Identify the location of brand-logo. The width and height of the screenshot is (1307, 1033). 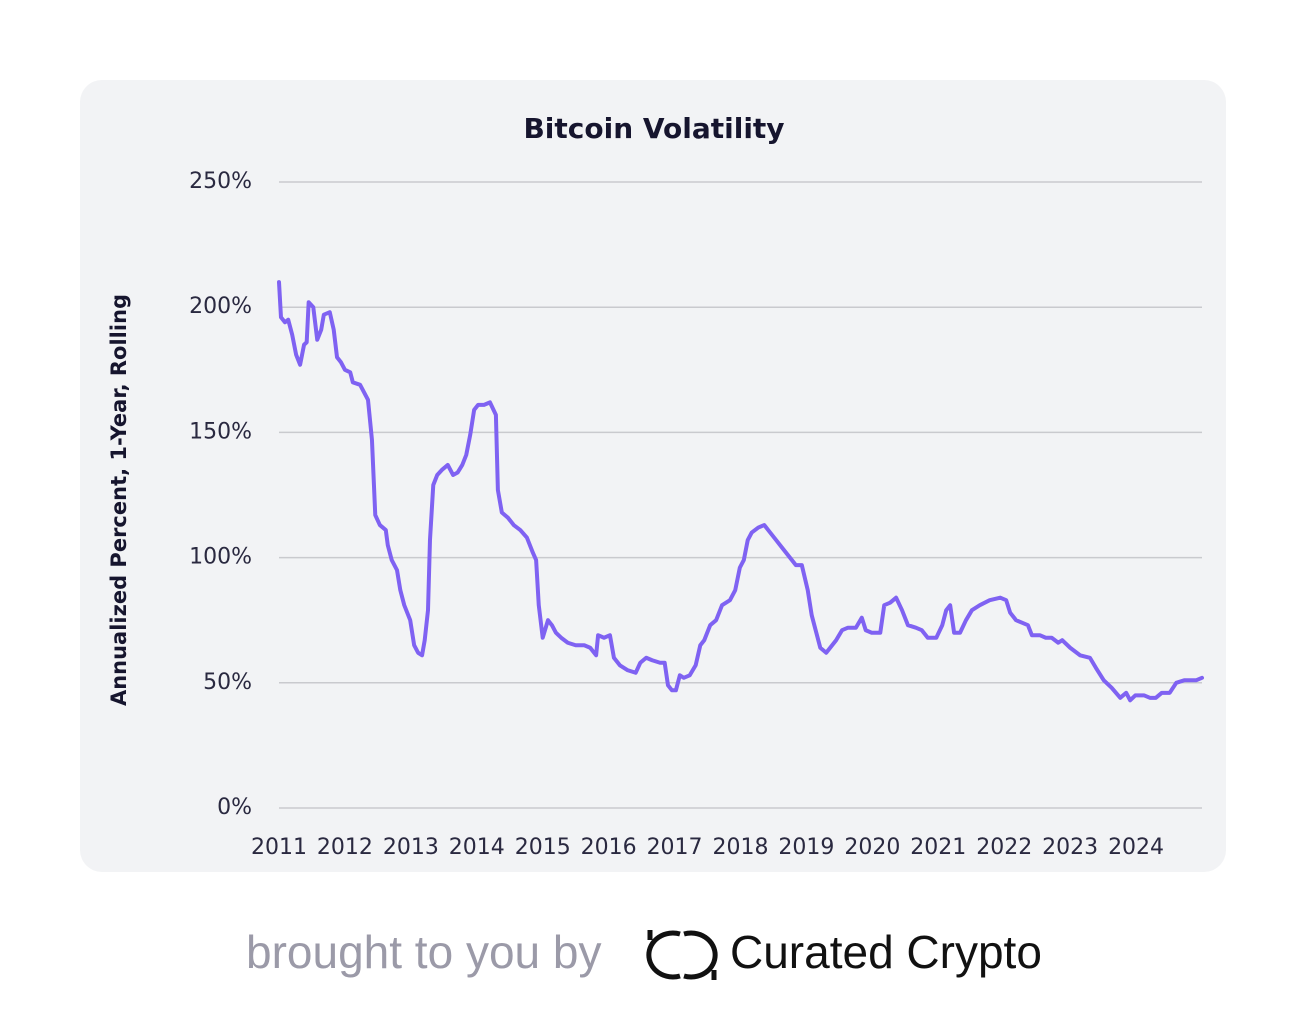
(682, 955).